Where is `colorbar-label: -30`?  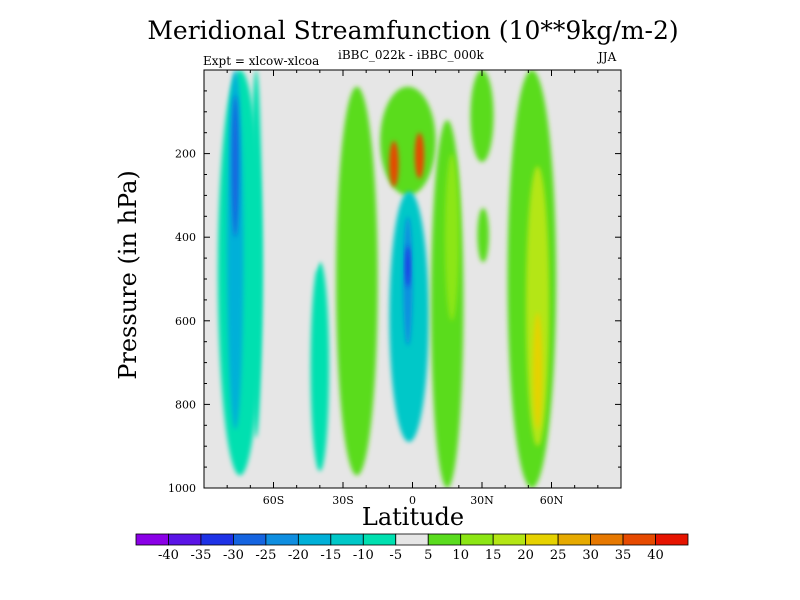 colorbar-label: -30 is located at coordinates (233, 555).